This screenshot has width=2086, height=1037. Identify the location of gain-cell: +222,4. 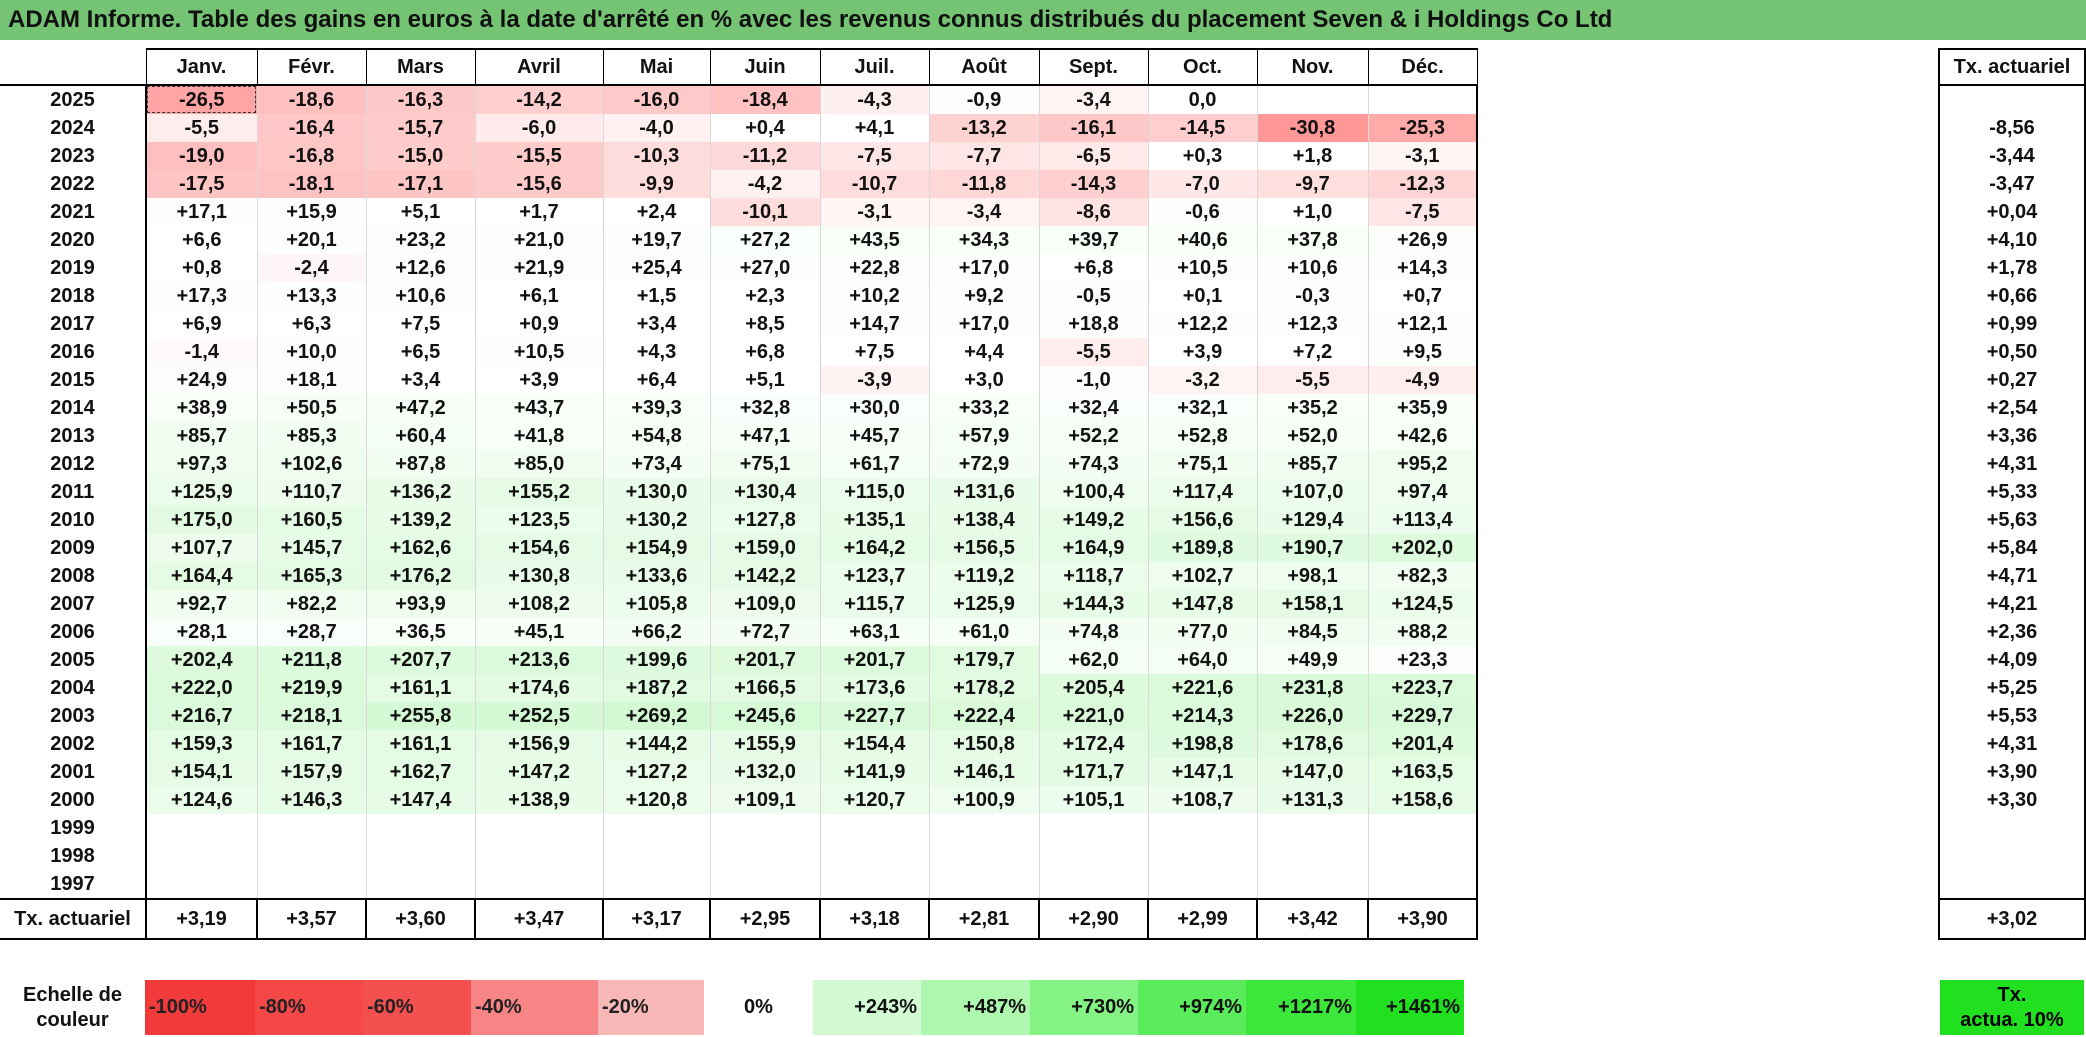
(984, 716).